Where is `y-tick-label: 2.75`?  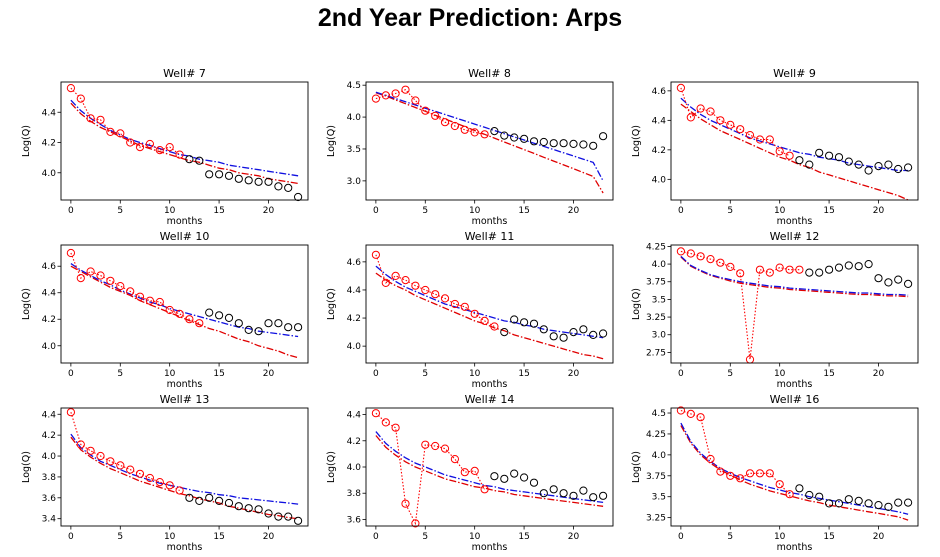 y-tick-label: 2.75 is located at coordinates (656, 353).